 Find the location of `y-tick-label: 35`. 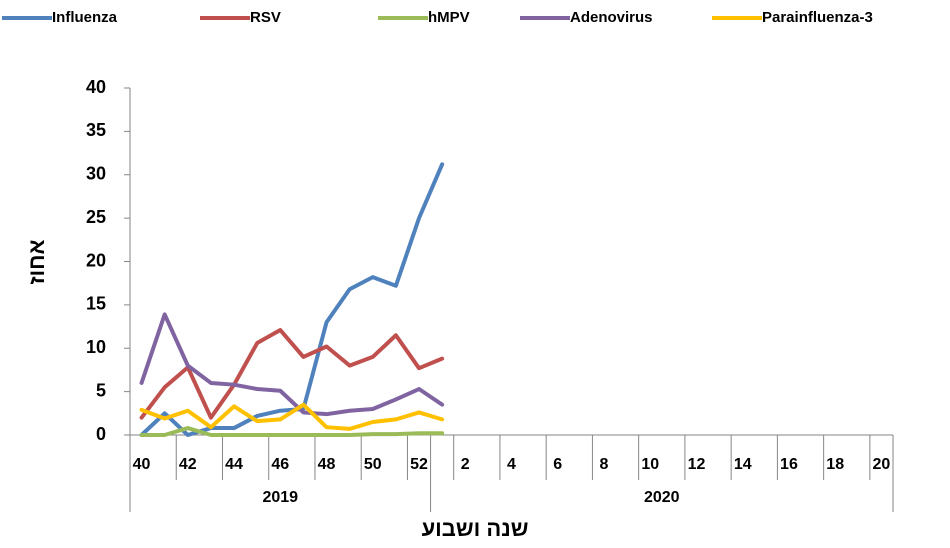

y-tick-label: 35 is located at coordinates (96, 130).